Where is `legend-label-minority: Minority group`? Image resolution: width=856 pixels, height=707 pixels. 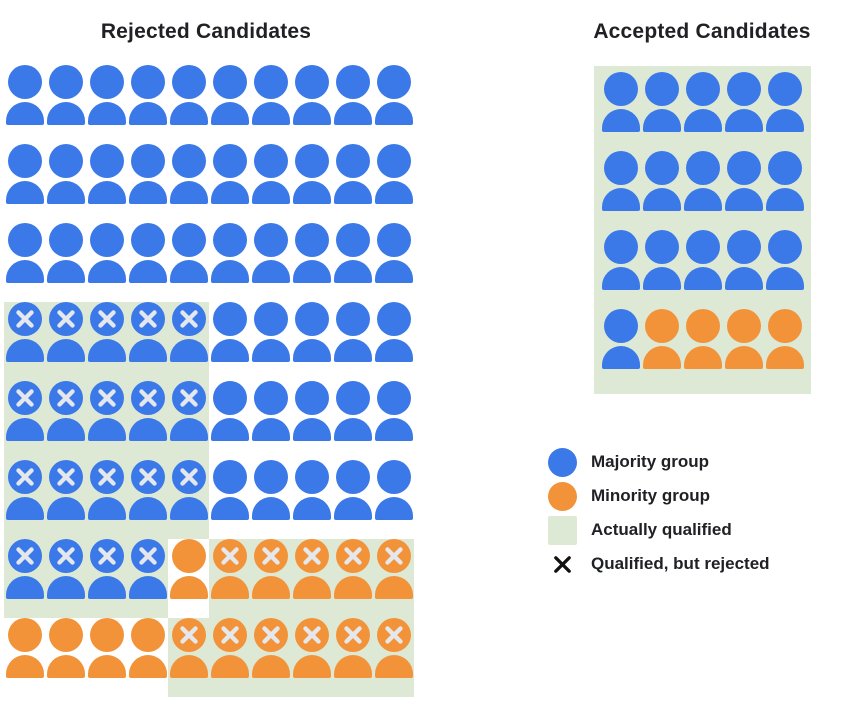 legend-label-minority: Minority group is located at coordinates (650, 495).